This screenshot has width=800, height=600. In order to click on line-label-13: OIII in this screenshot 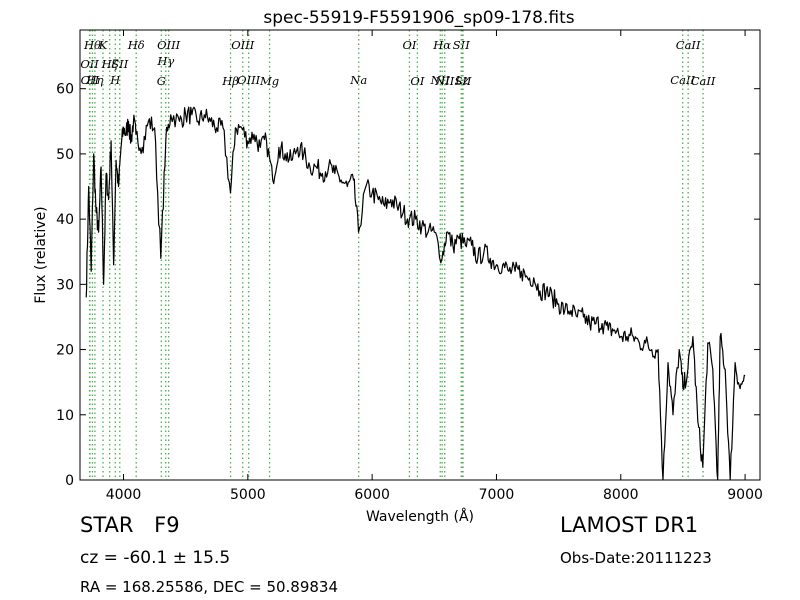, I will do `click(243, 45)`.